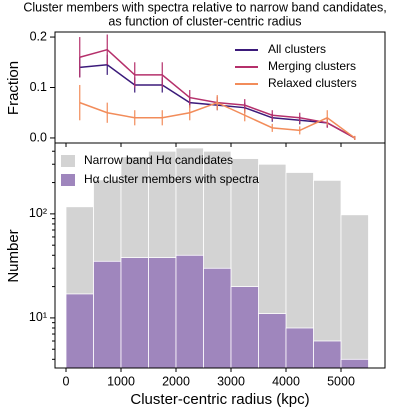 The height and width of the screenshot is (417, 400). Describe the element at coordinates (158, 160) in the screenshot. I see `legend-label: Narrow band Hα candidates` at that location.